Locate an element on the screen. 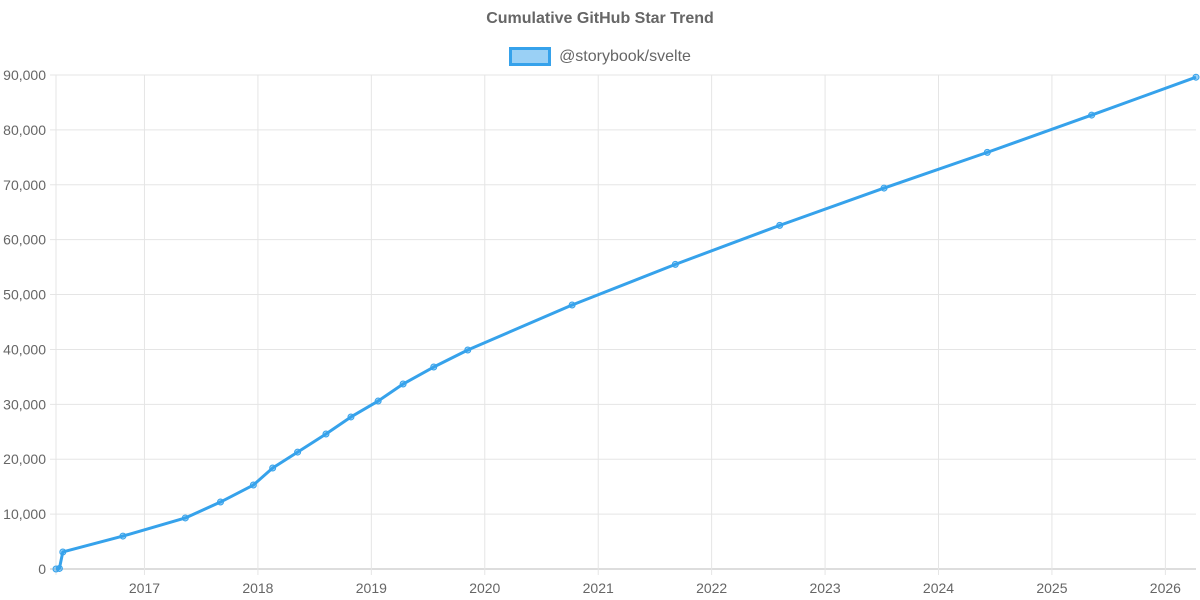  y-tick-label: 40,000 is located at coordinates (24, 349).